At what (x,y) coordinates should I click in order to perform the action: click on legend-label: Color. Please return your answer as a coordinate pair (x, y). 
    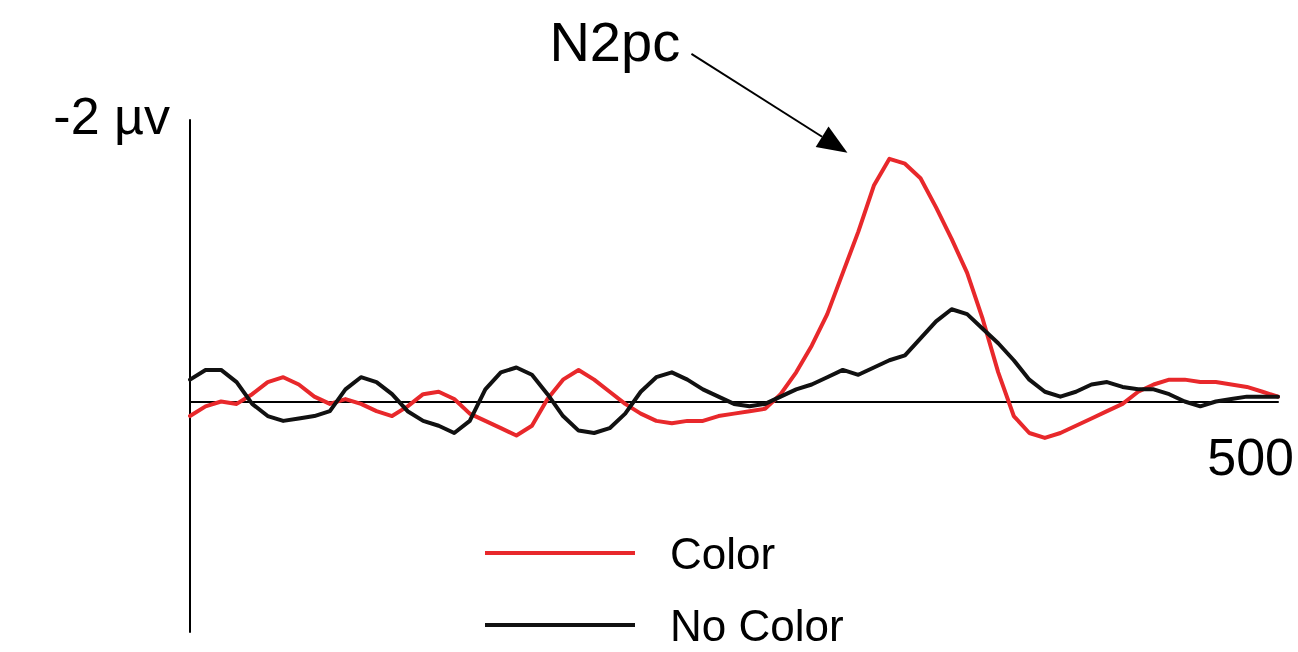
    Looking at the image, I should click on (723, 553).